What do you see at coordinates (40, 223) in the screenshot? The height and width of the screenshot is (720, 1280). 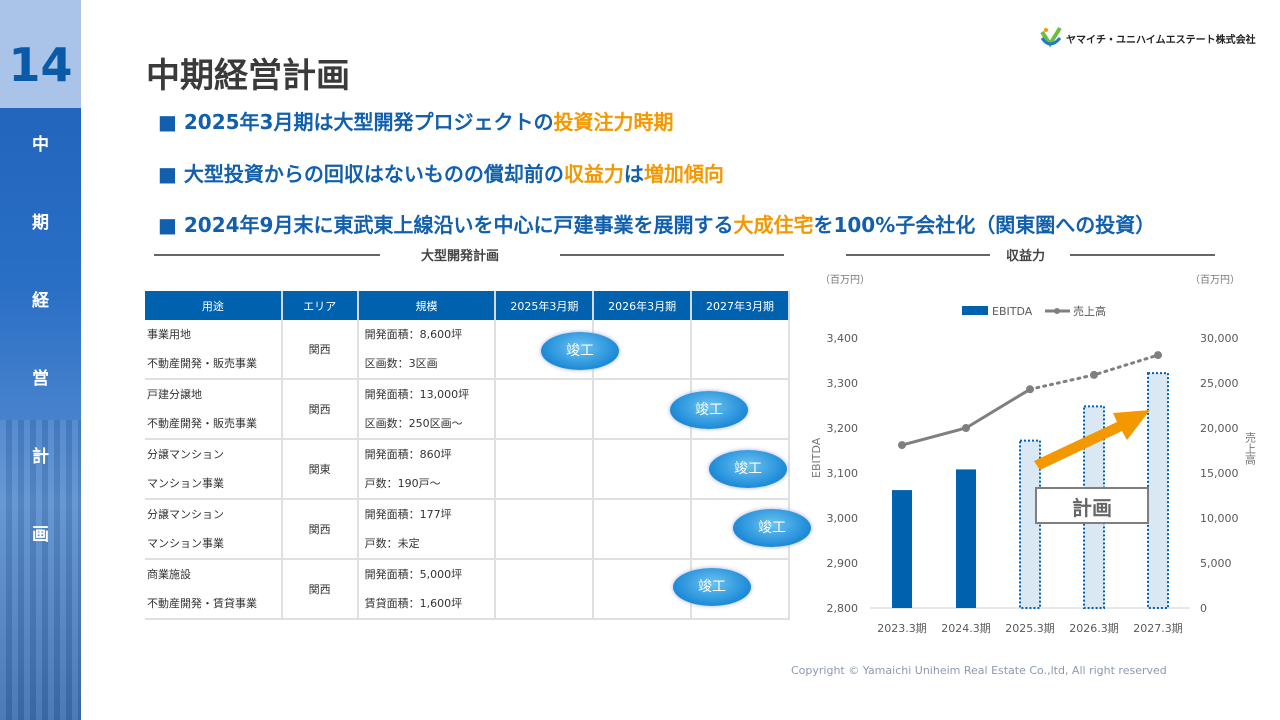 I see `sidebar-char: 期` at bounding box center [40, 223].